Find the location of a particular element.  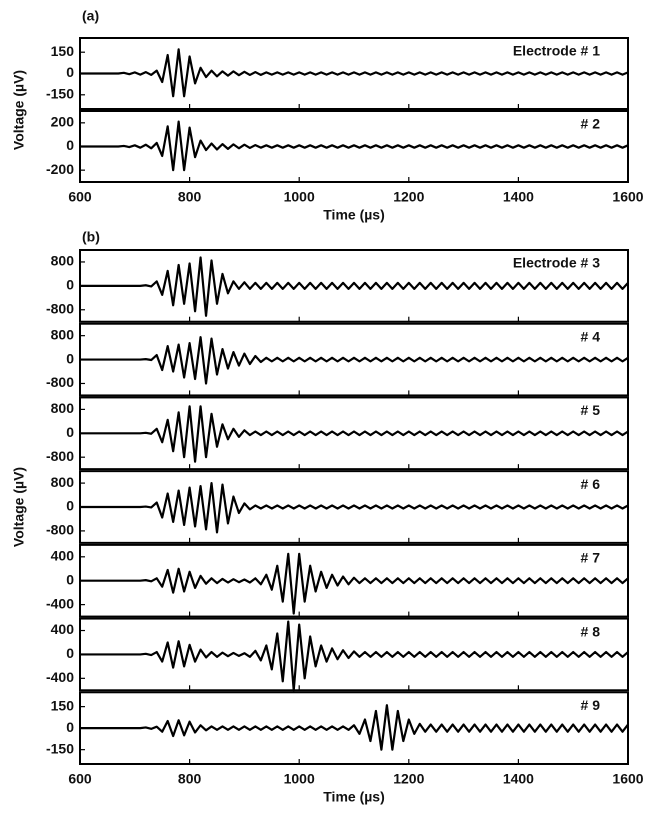

trace-annotation: # 7 is located at coordinates (591, 558).